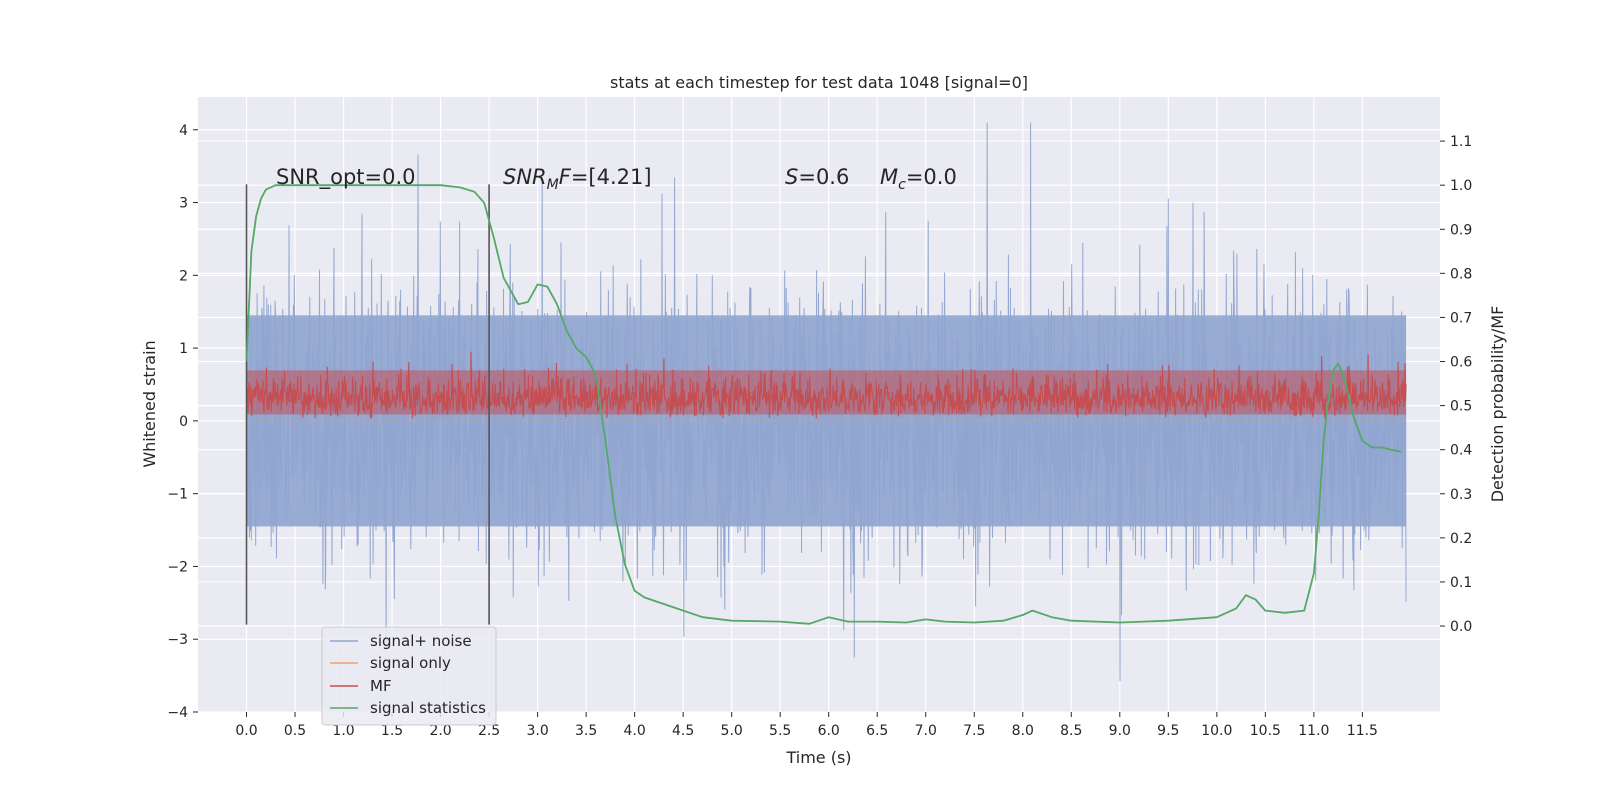 This screenshot has width=1600, height=800. I want to click on x-tick-label-7.5: 7.5, so click(974, 731).